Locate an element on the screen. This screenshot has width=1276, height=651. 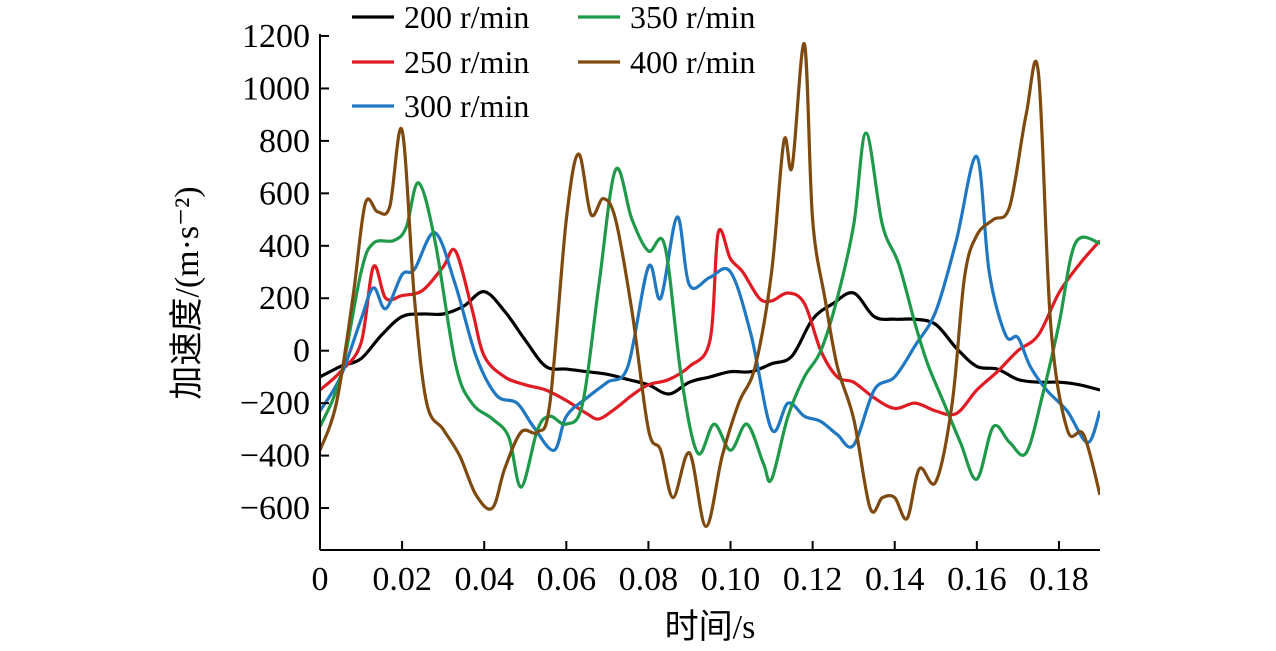
x-tick-label: 0.12 is located at coordinates (813, 579).